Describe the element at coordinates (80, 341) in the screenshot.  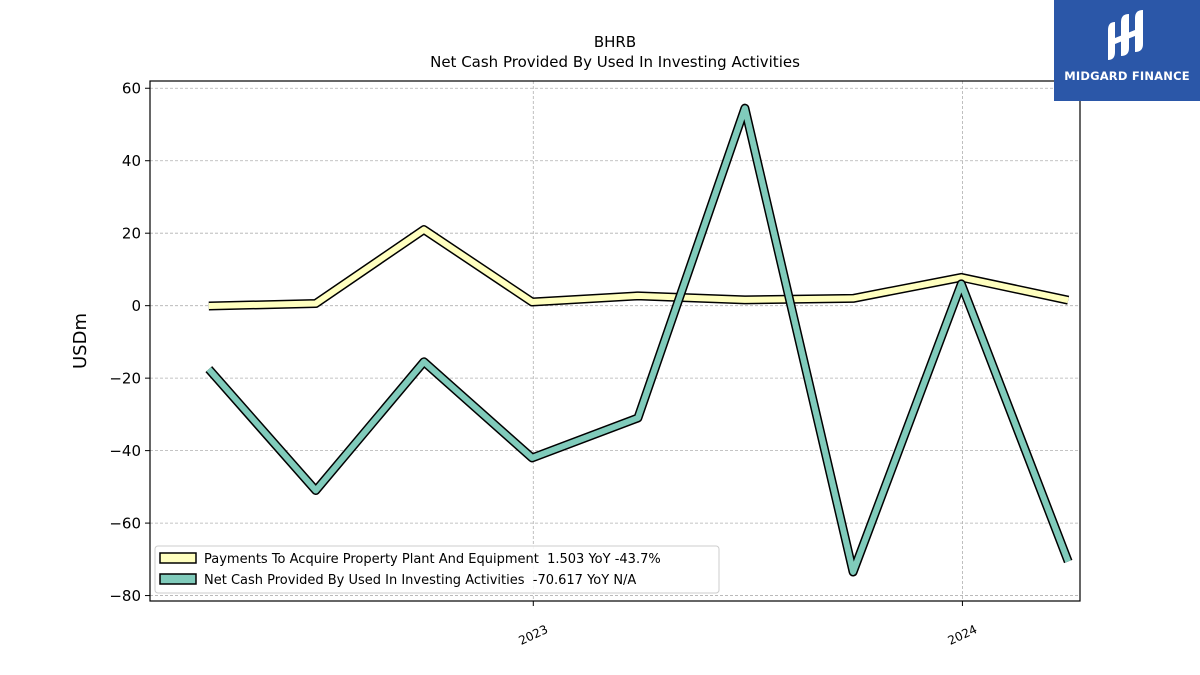
I see `y-axis-label: USDm` at that location.